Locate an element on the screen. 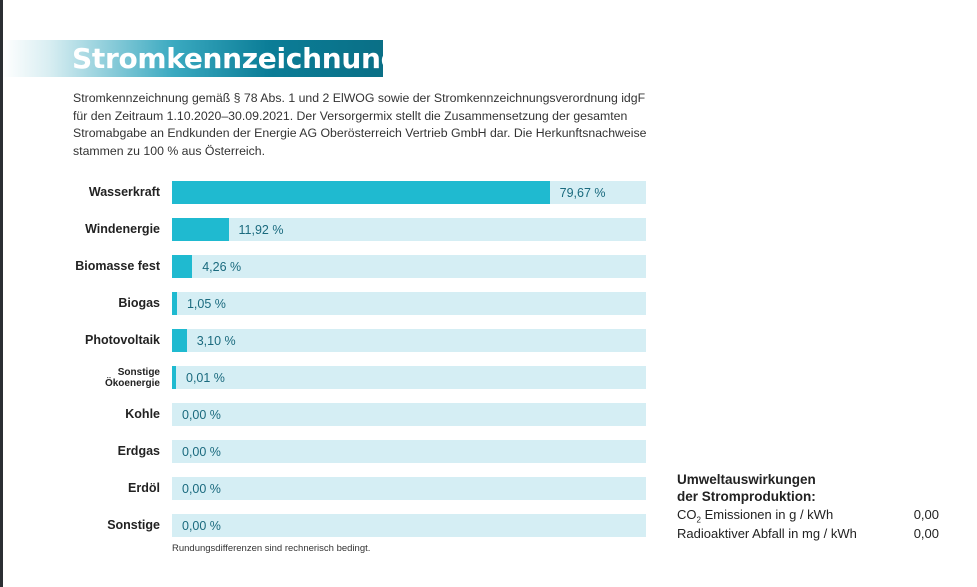 The width and height of the screenshot is (977, 587). bar-track: 1,05 % is located at coordinates (409, 303).